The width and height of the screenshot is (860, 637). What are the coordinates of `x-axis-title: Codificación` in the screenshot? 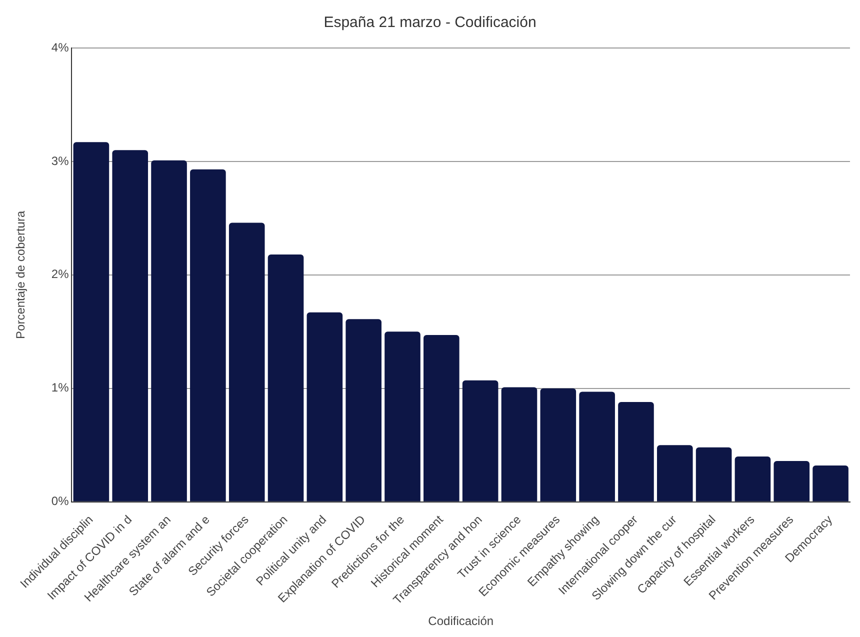 It's located at (461, 621).